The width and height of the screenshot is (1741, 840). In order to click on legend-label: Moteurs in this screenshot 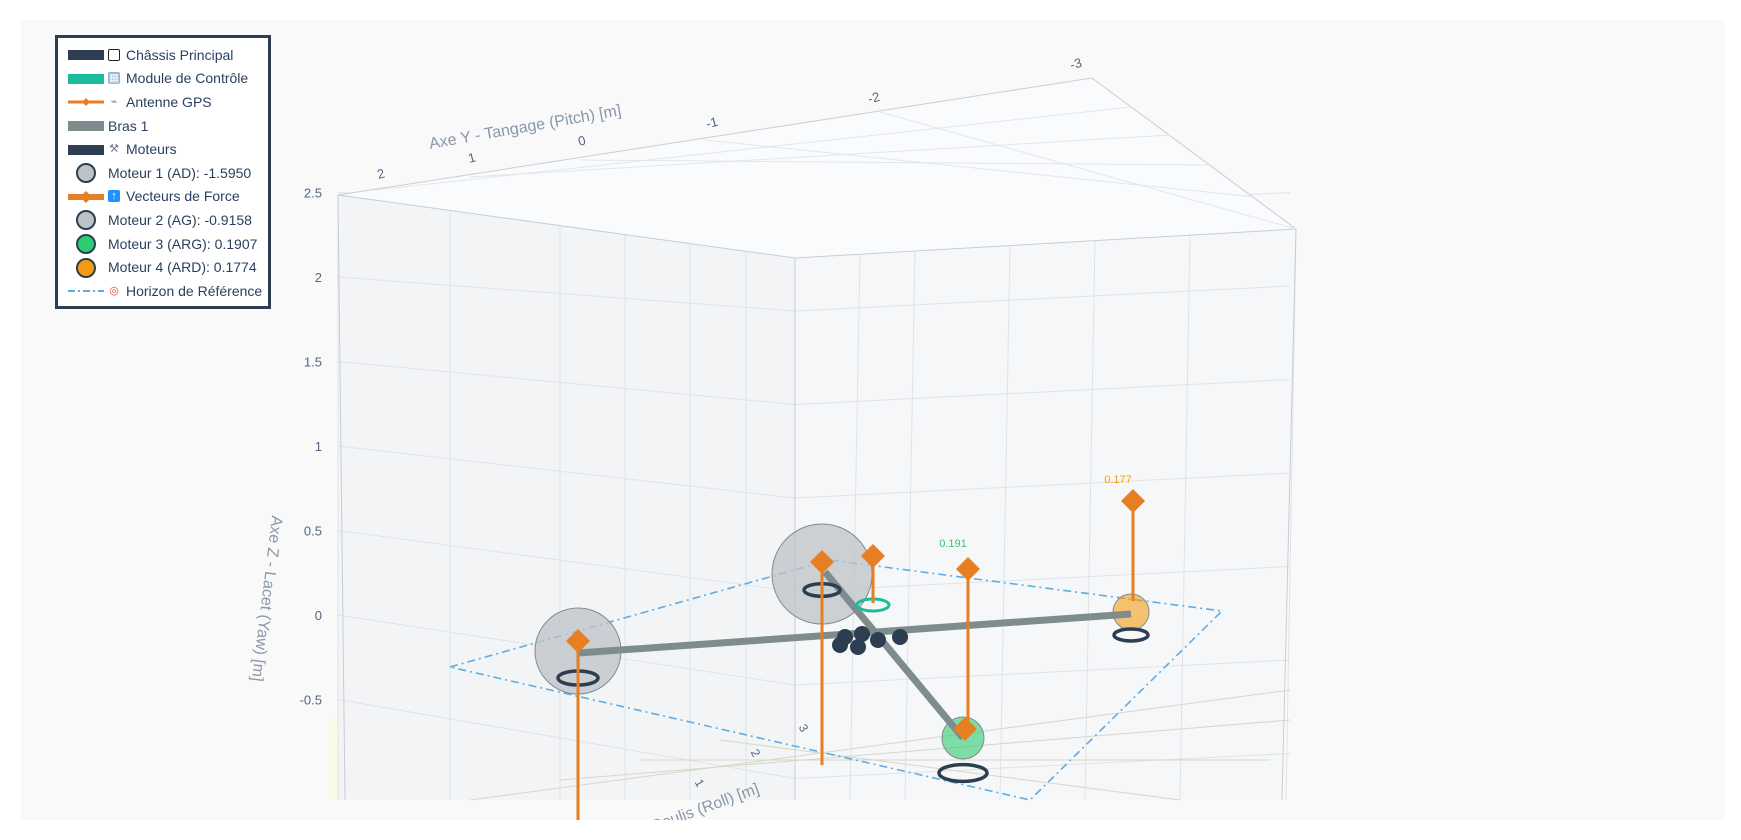, I will do `click(151, 149)`.